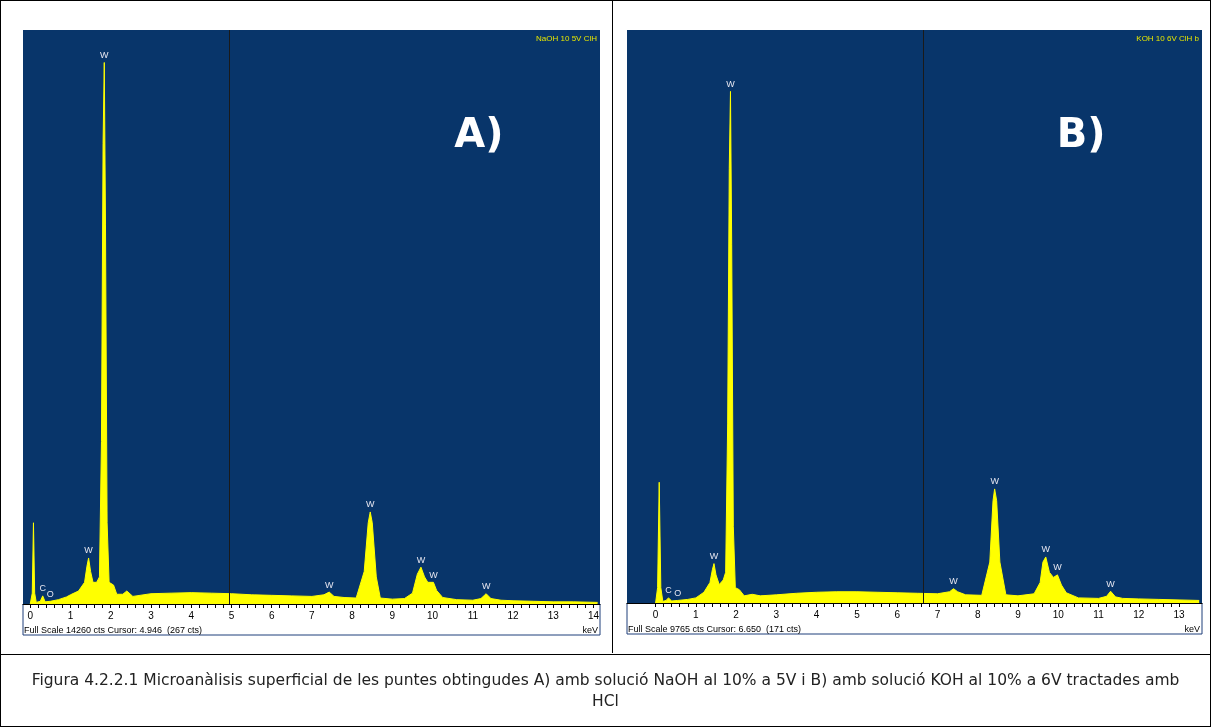 This screenshot has height=727, width=1211. Describe the element at coordinates (715, 629) in the screenshot. I see `text: Full Scale 9765 cts Cursor: 6.650 (171 cts)` at that location.